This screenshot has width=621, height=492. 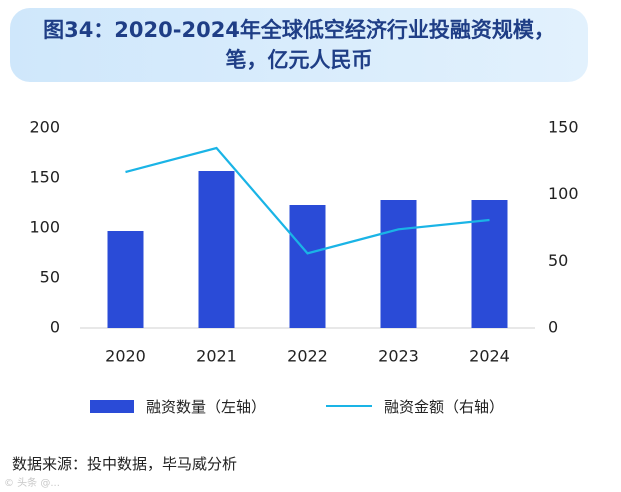 I want to click on x-tick-label: 2023, so click(x=398, y=356).